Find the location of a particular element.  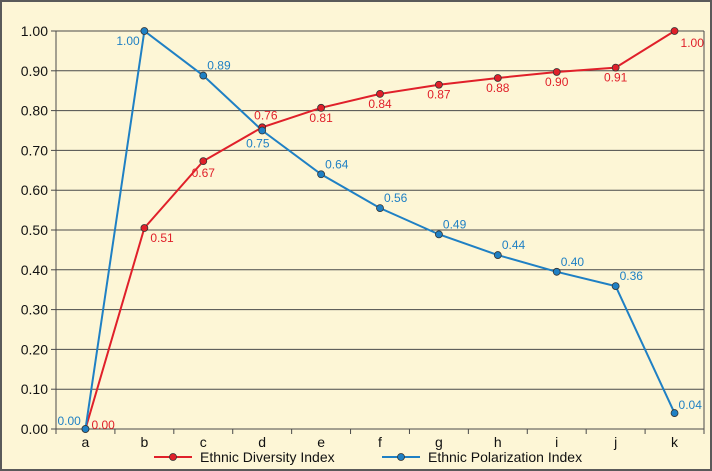

diversity-label-g: 0.87 is located at coordinates (439, 95).